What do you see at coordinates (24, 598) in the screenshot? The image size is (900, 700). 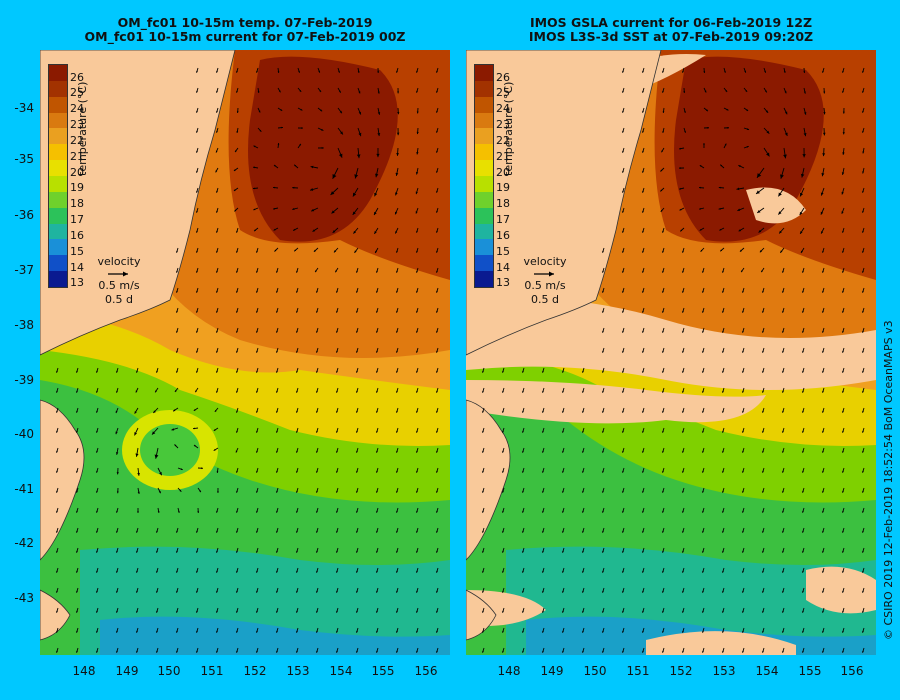 I see `lat-label: -43` at bounding box center [24, 598].